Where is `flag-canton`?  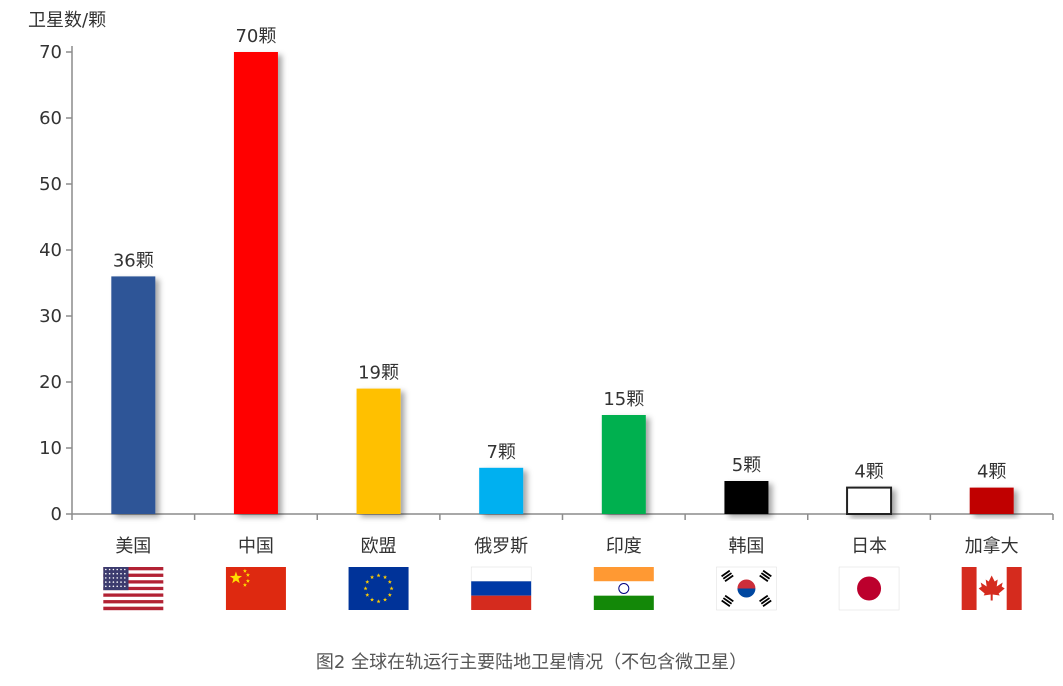 flag-canton is located at coordinates (116, 579).